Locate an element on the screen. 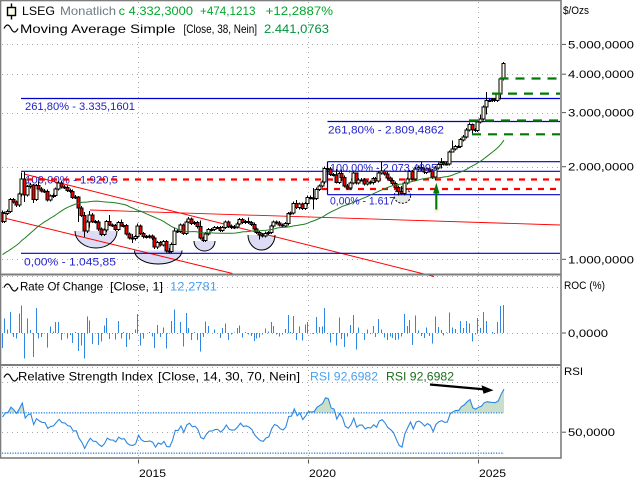 Image resolution: width=640 pixels, height=485 pixels. svg-text: 5.000,0000 is located at coordinates (601, 45).